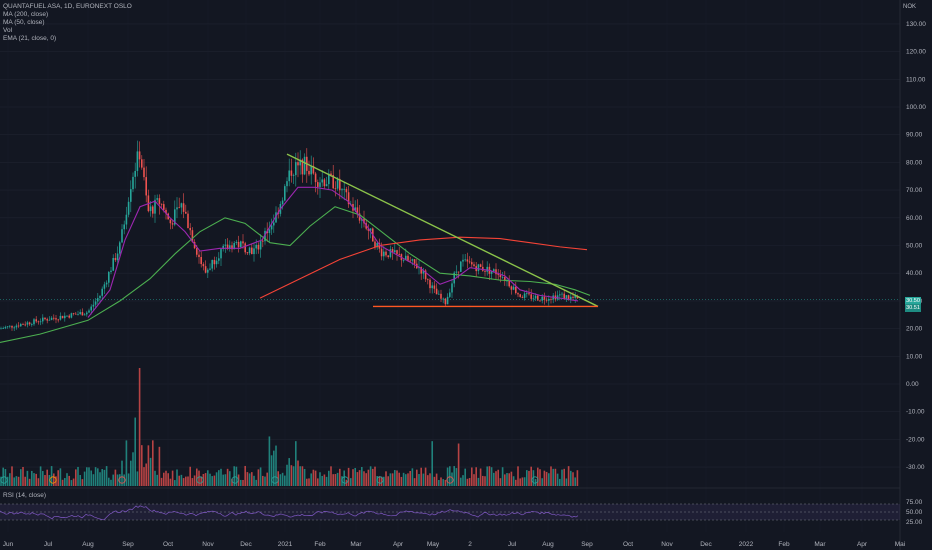 The height and width of the screenshot is (550, 932). Describe the element at coordinates (48, 544) in the screenshot. I see `time-tick-label: Jul` at that location.